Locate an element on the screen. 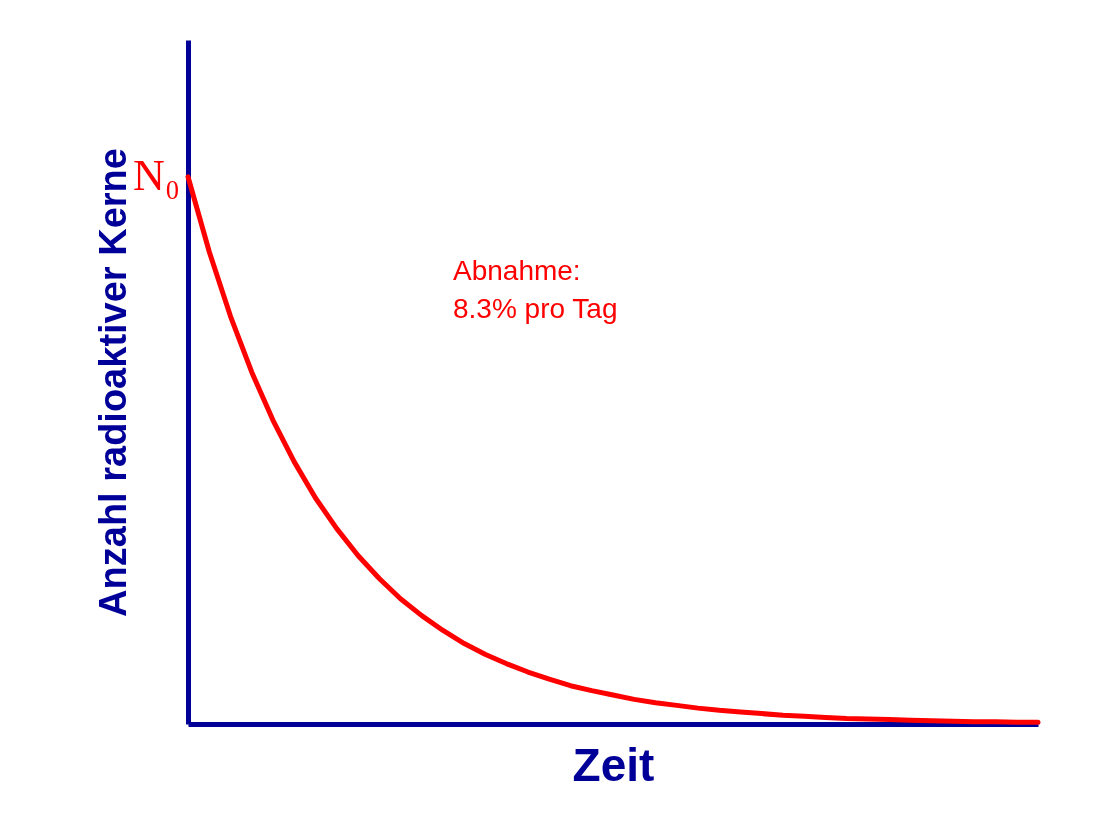 The image size is (1098, 833). annotation: Abnahme: 8.3% pro Tag is located at coordinates (535, 289).